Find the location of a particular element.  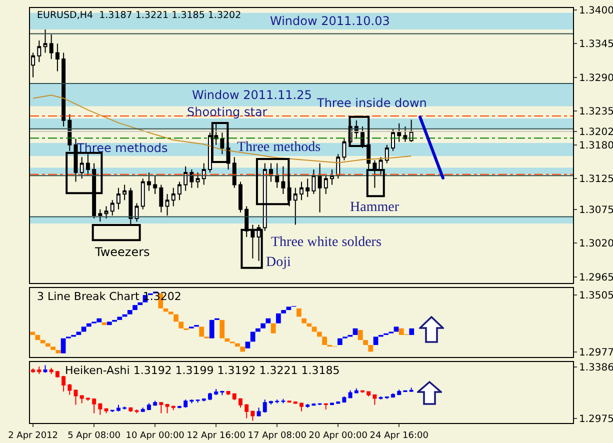

x-tick-label: 10 Apr 00:00 is located at coordinates (155, 435).